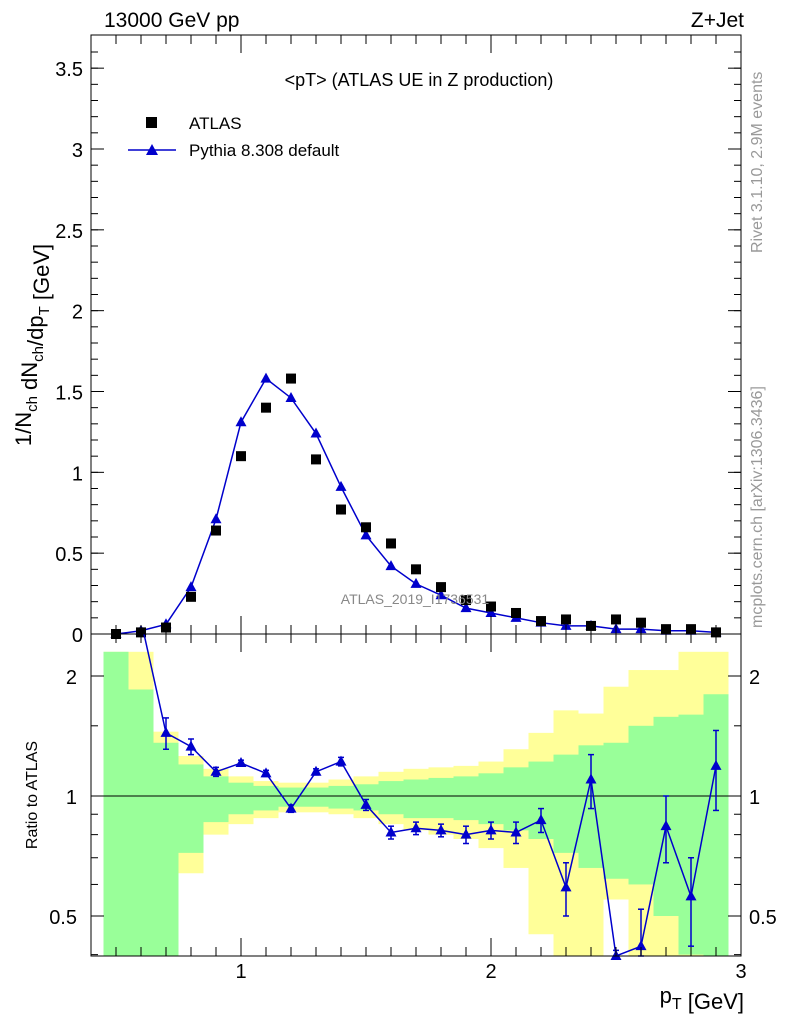  I want to click on main-ytick-label: 1.5, so click(69, 394).